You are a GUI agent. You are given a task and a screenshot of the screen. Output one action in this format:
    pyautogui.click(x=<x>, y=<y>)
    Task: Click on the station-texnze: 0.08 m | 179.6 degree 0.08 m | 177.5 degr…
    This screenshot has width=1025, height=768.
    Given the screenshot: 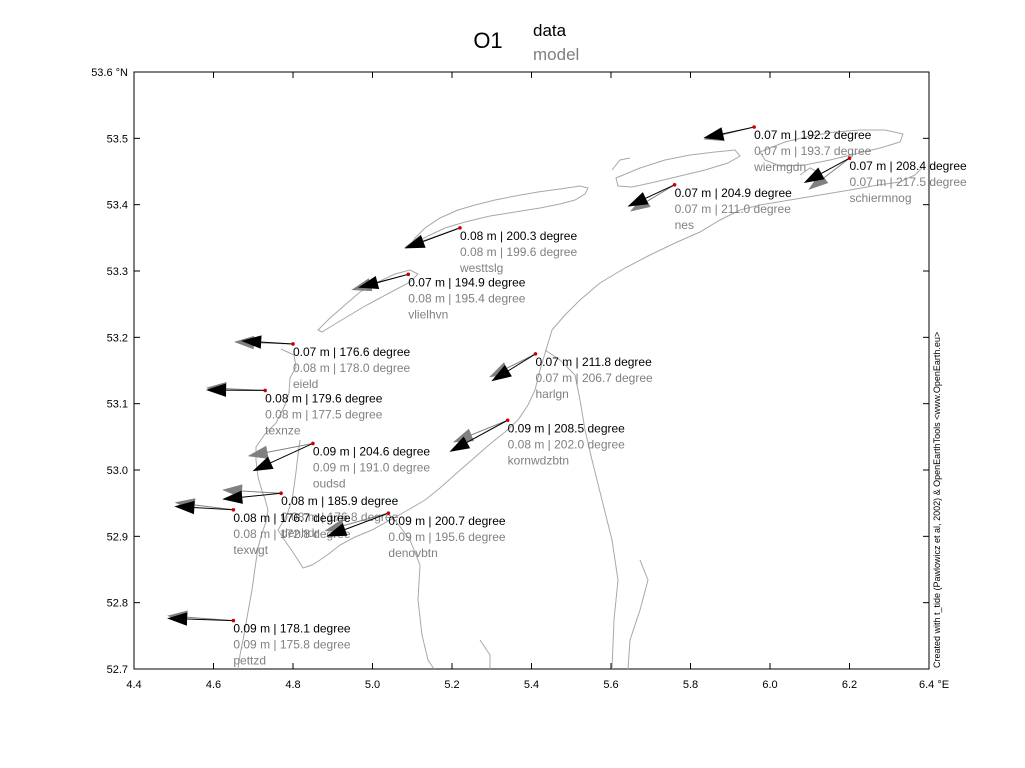 What is the action you would take?
    pyautogui.click(x=294, y=409)
    